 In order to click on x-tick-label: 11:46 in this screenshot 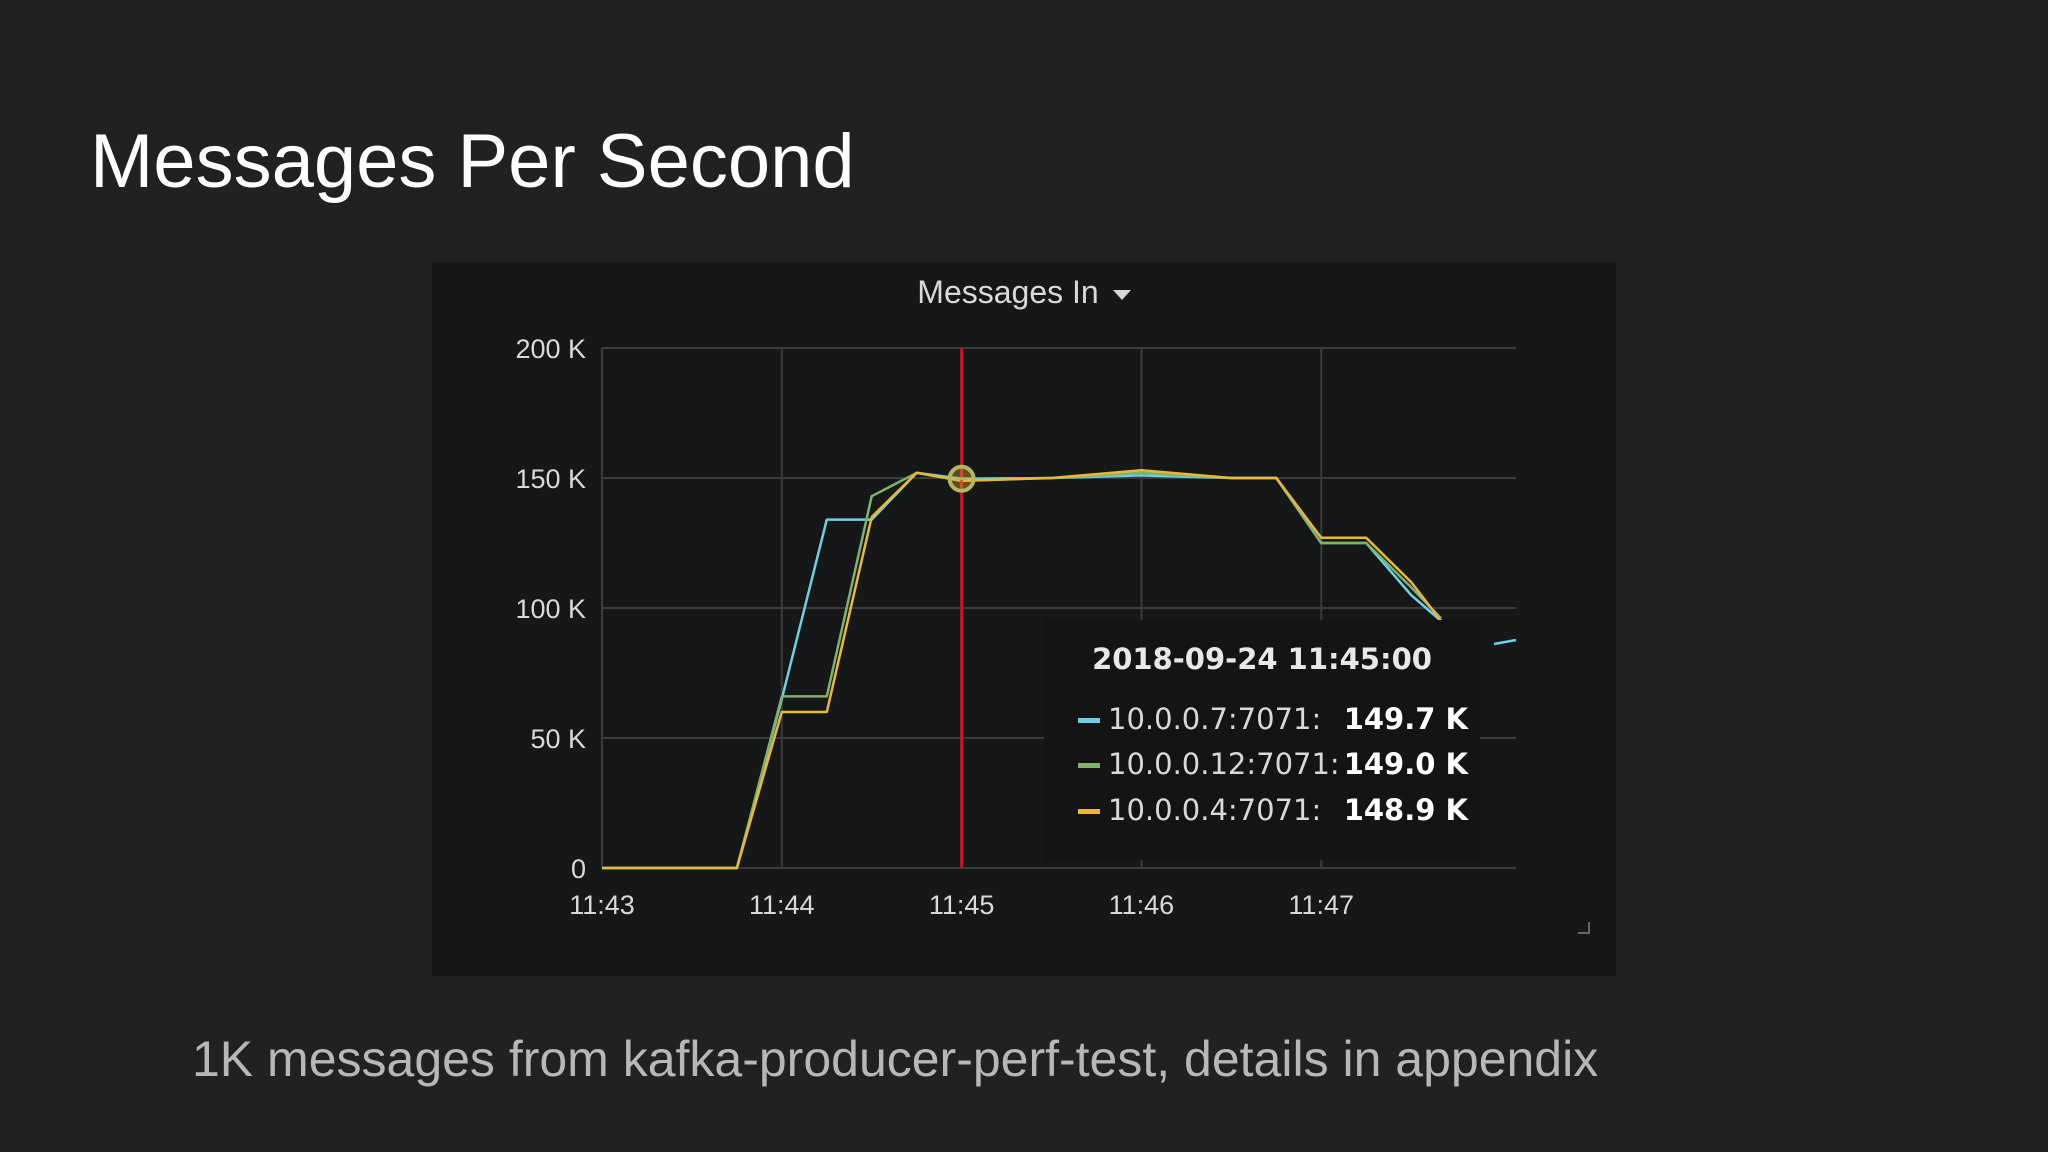, I will do `click(1142, 905)`.